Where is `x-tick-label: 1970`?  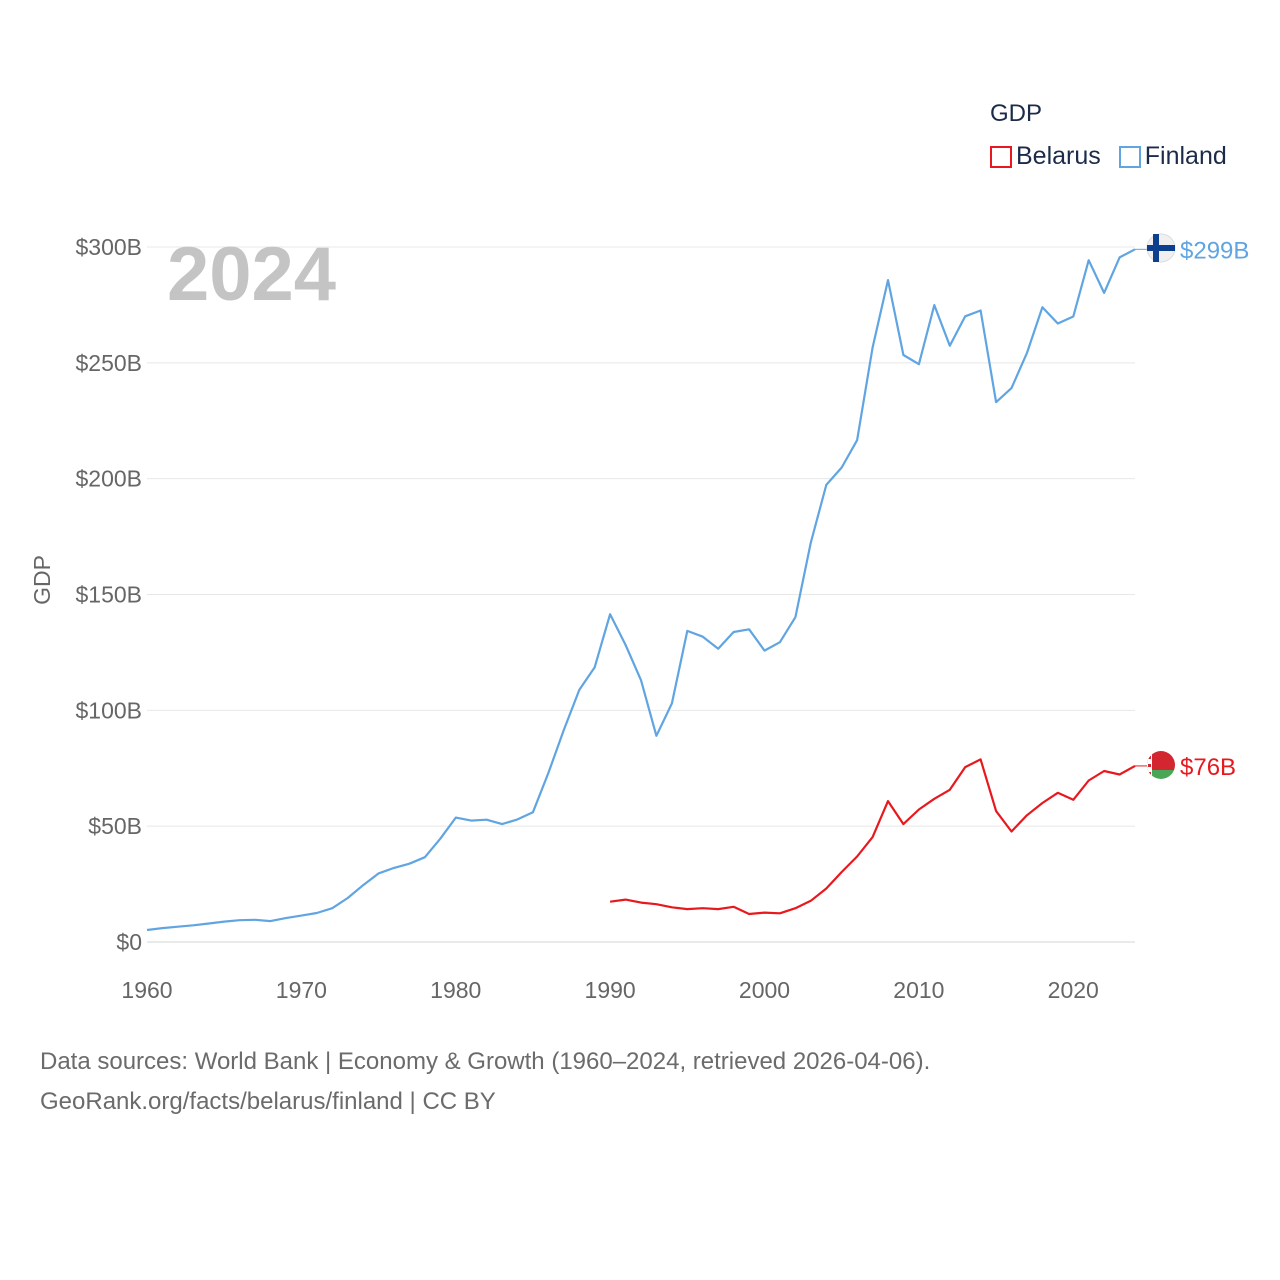
x-tick-label: 1970 is located at coordinates (301, 990).